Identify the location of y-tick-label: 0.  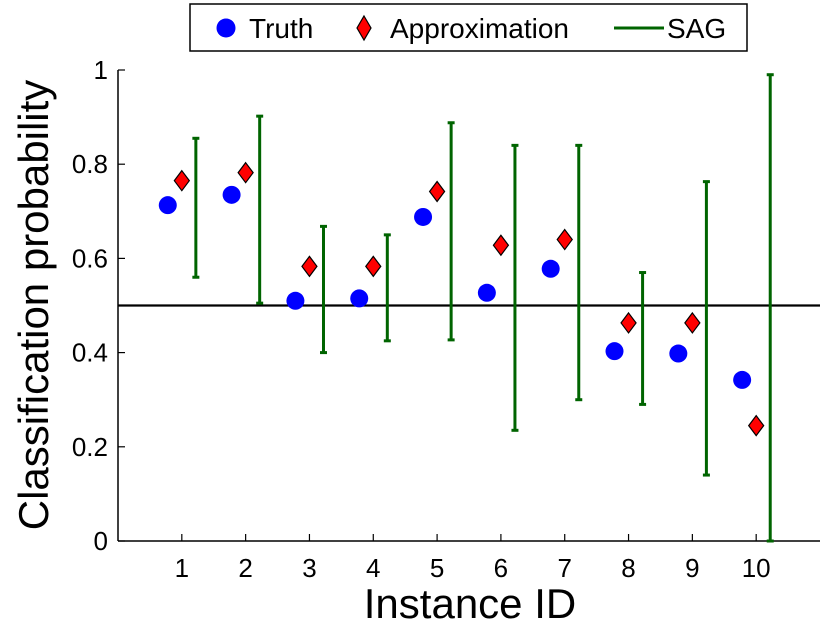
(101, 541).